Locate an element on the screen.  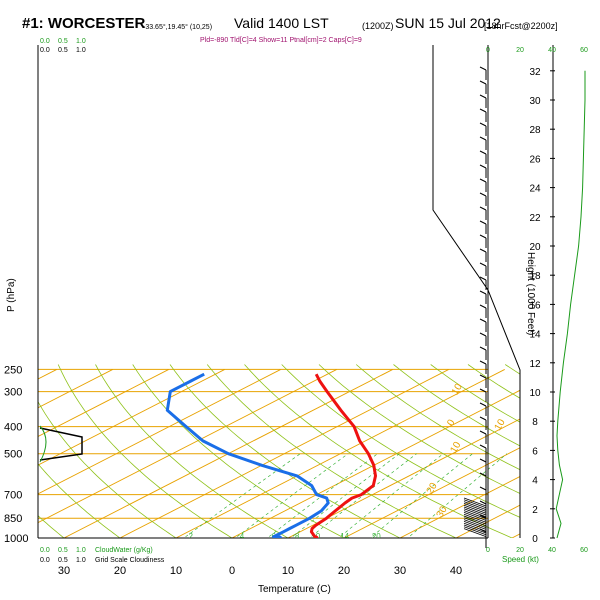
pressure-tick-label: 850 is located at coordinates (13, 519).